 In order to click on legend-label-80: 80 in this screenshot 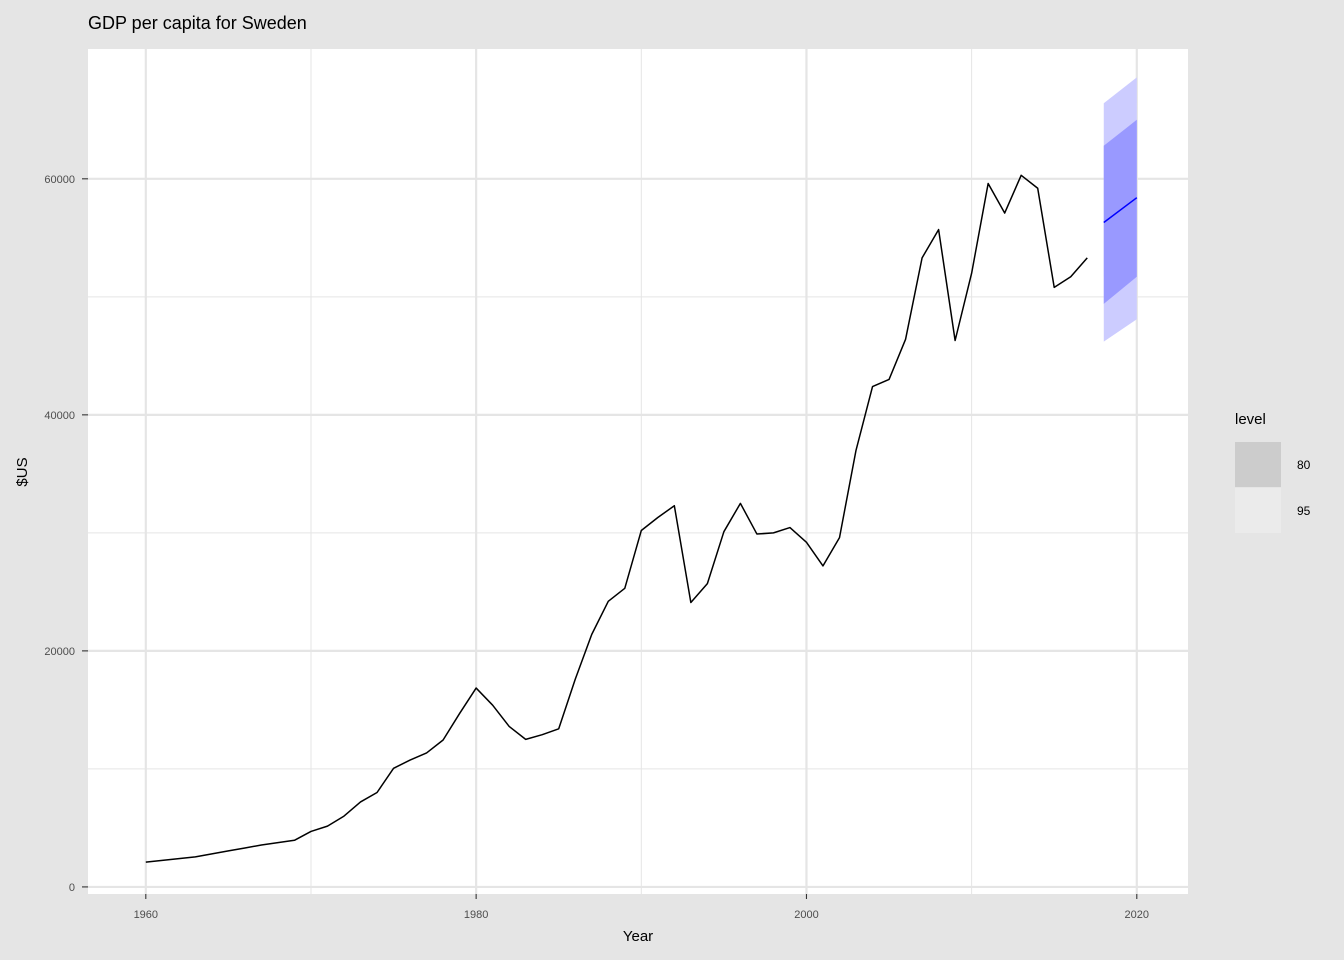, I will do `click(1304, 465)`.